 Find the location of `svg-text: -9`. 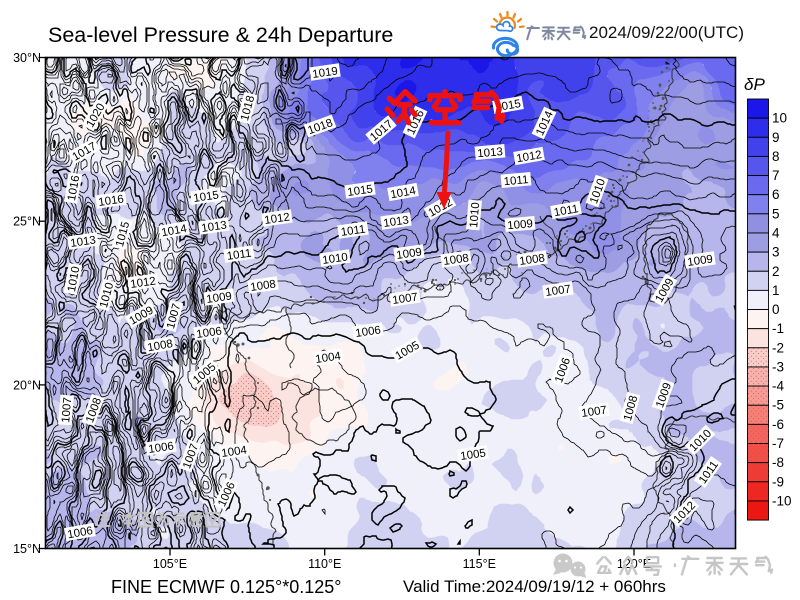

svg-text: -9 is located at coordinates (778, 481).